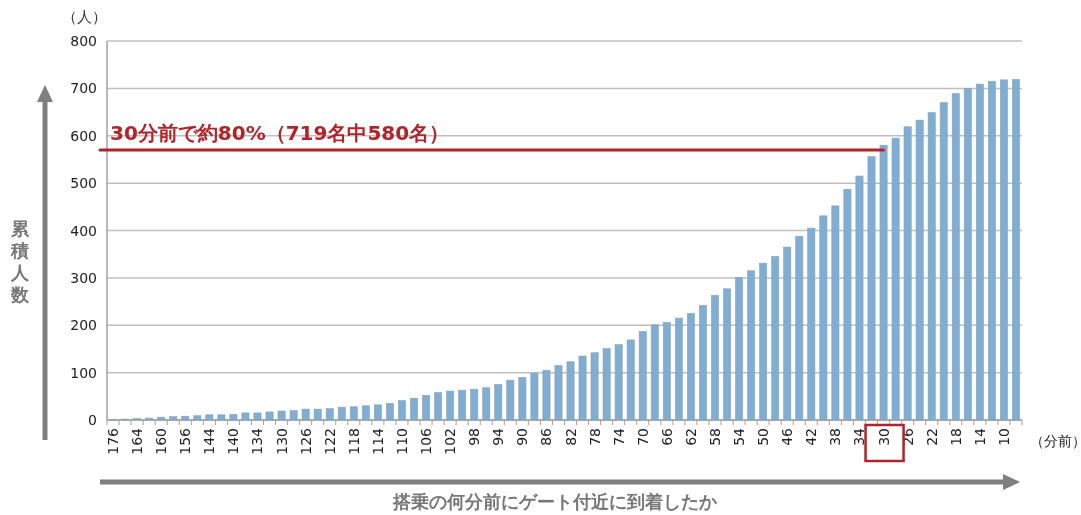 This screenshot has height=515, width=1081. What do you see at coordinates (570, 437) in the screenshot?
I see `x-tick-label: 82` at bounding box center [570, 437].